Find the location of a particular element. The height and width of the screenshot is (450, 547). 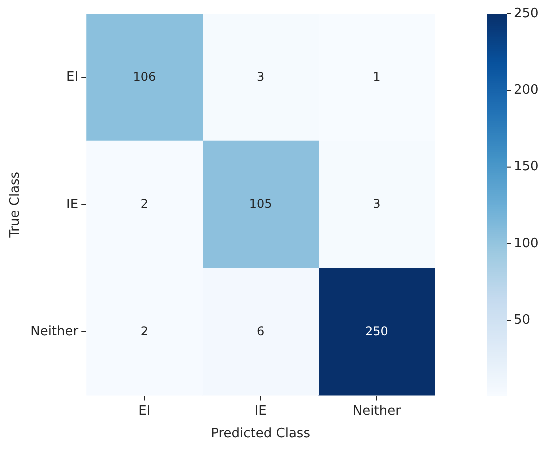

y-tick-label: IE is located at coordinates (72, 204).